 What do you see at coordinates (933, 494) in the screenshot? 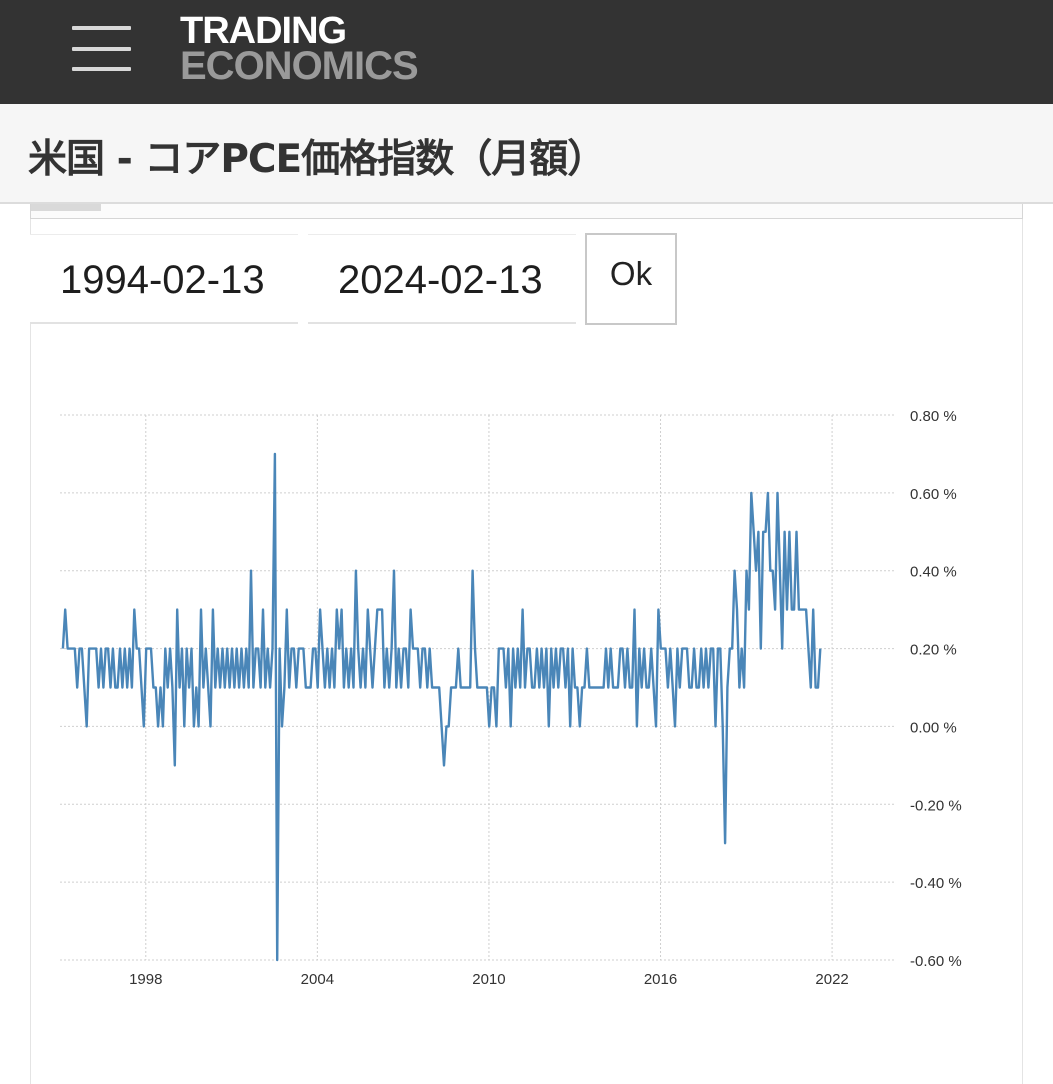
I see `y-tick-label: 0.60 %` at bounding box center [933, 494].